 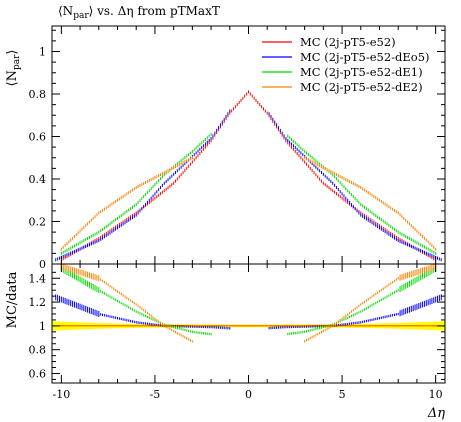 I want to click on ratio-y-tick-label: 1.4, so click(x=38, y=278).